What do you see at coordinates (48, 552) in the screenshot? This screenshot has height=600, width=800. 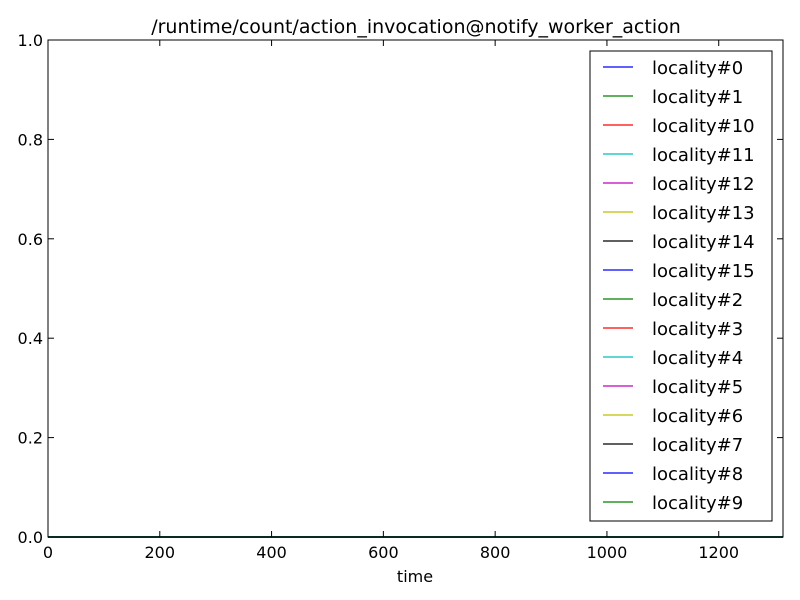 I see `x-tick-label: 0` at bounding box center [48, 552].